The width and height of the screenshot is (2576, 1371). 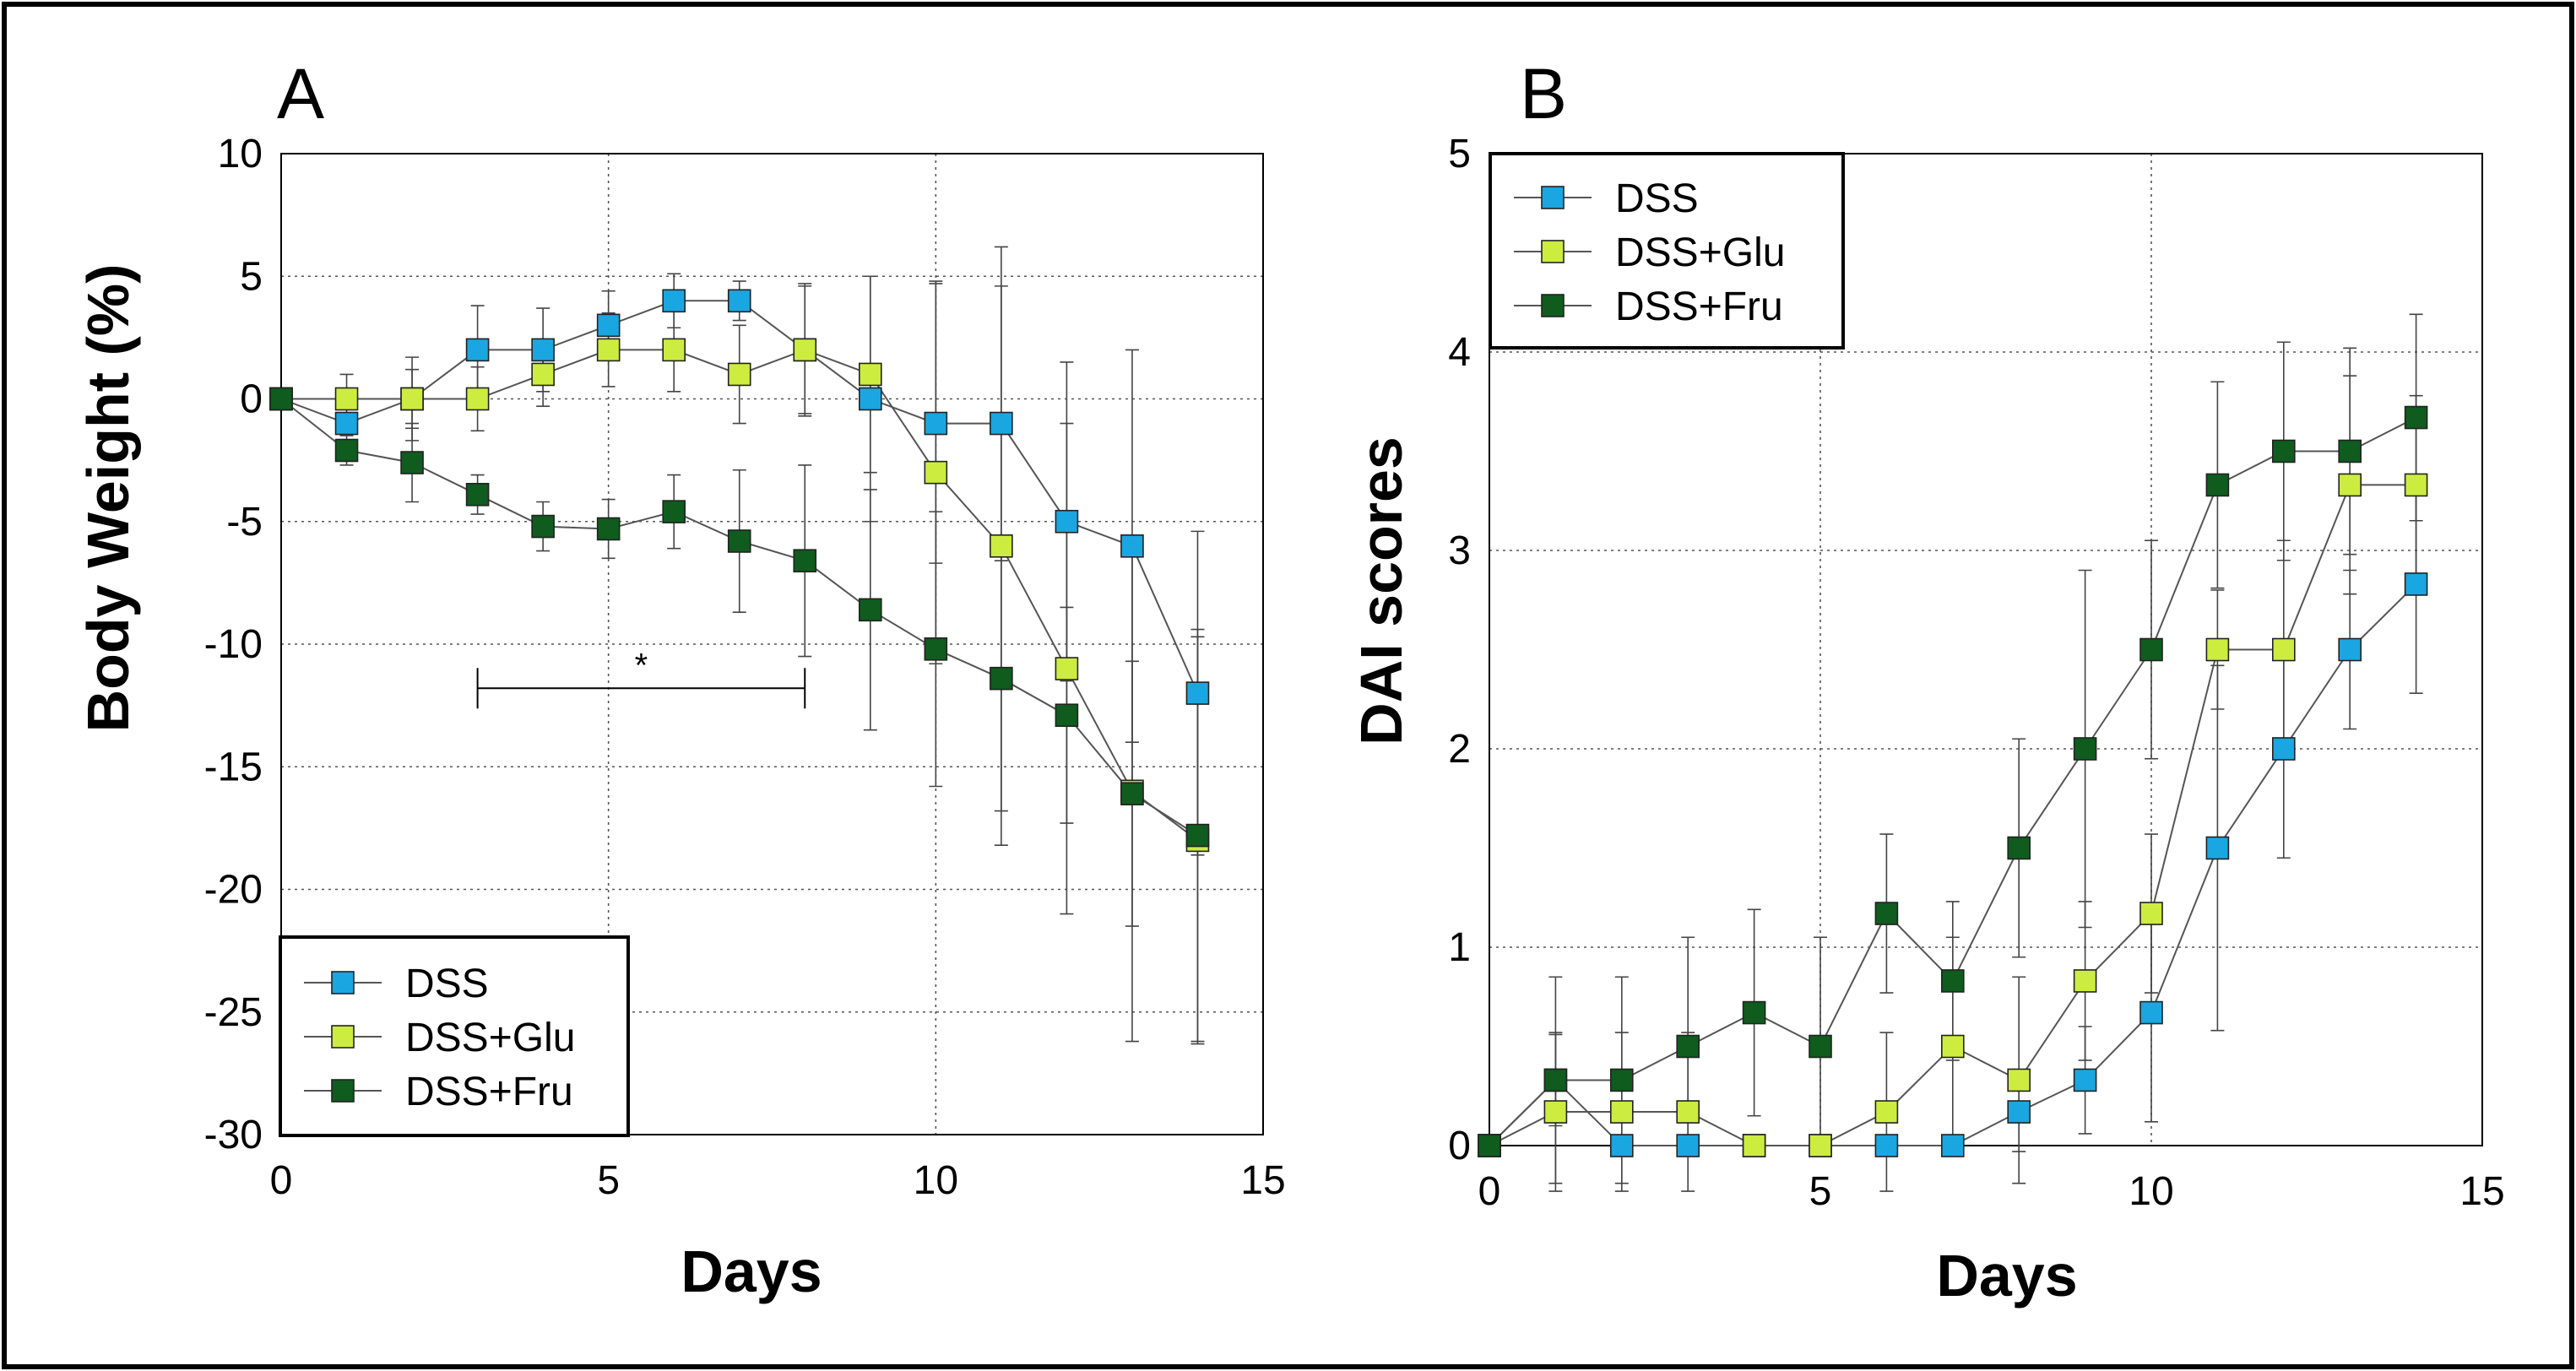 What do you see at coordinates (1460, 947) in the screenshot?
I see `y-tick-label: 1` at bounding box center [1460, 947].